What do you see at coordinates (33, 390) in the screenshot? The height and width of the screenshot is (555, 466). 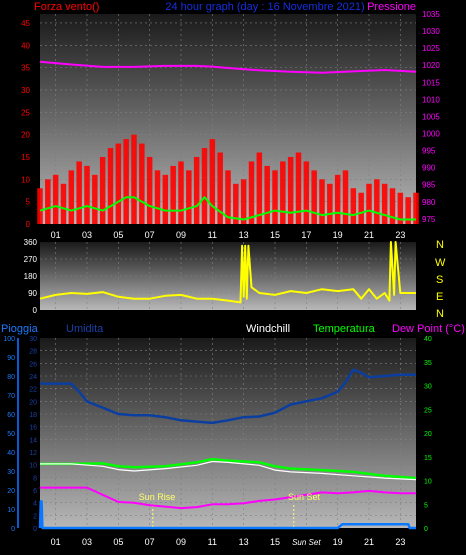 I see `y-tick-label: 22` at bounding box center [33, 390].